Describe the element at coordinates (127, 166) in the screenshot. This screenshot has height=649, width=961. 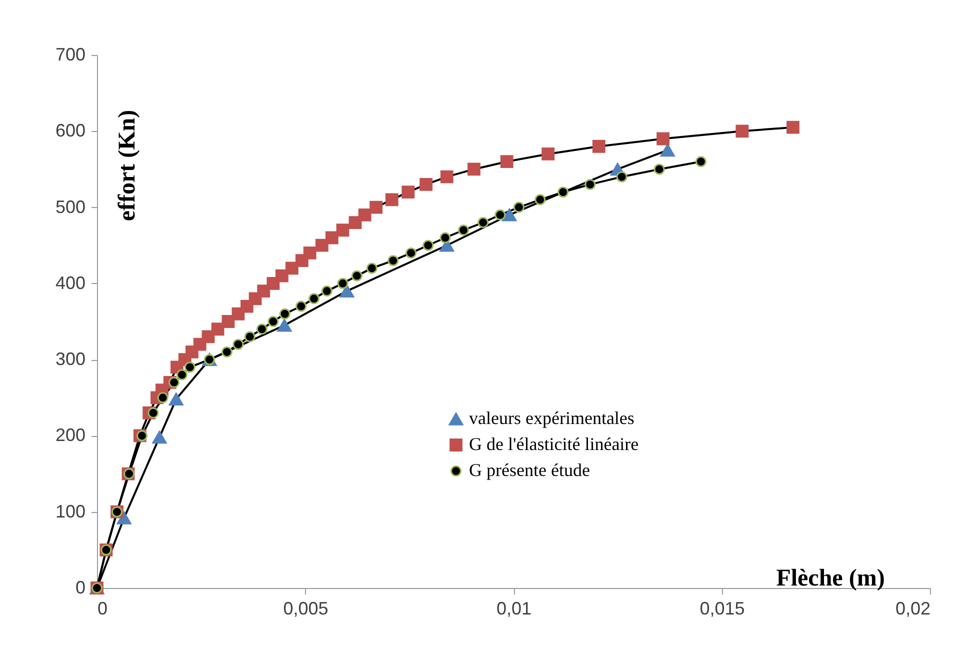
I see `y-axis-title: effort (Kn)` at that location.